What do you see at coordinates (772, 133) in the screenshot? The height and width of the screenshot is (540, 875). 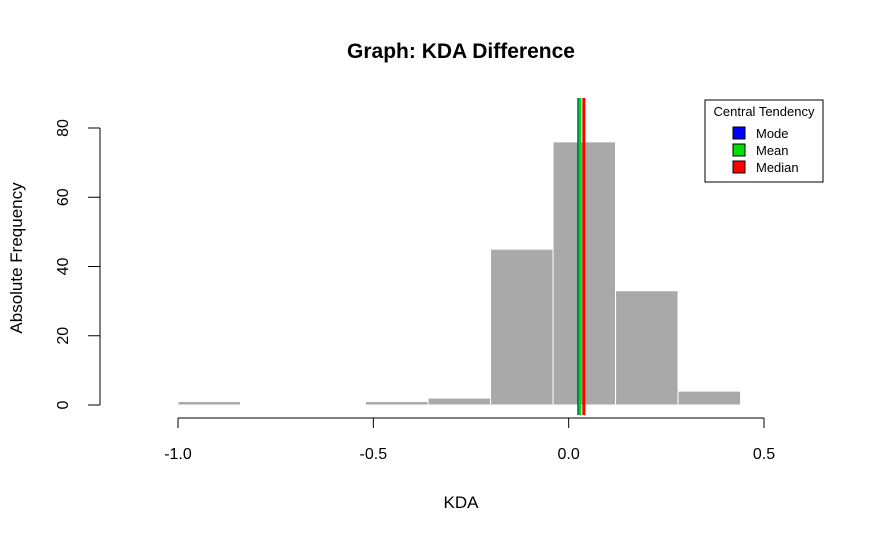 I see `mode-legend-label: Mode` at bounding box center [772, 133].